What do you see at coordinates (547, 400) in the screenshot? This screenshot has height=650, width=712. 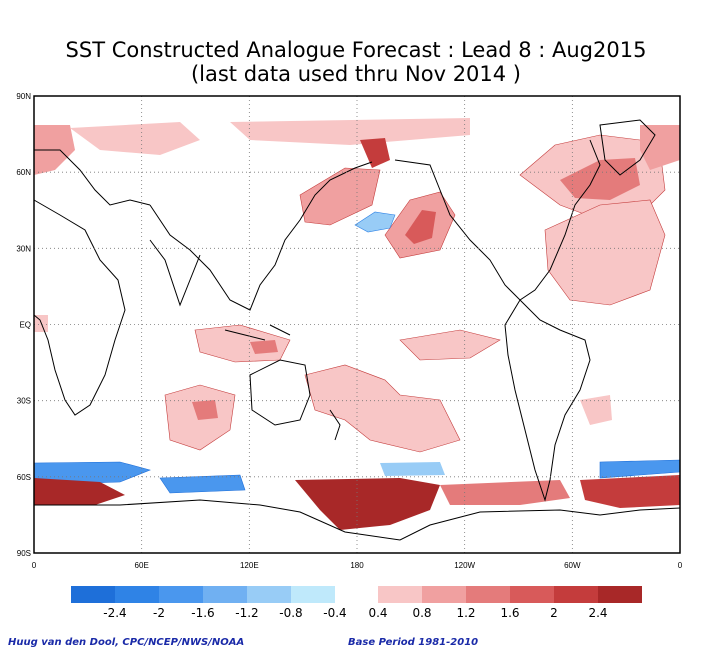 I see `coast-south-america` at bounding box center [547, 400].